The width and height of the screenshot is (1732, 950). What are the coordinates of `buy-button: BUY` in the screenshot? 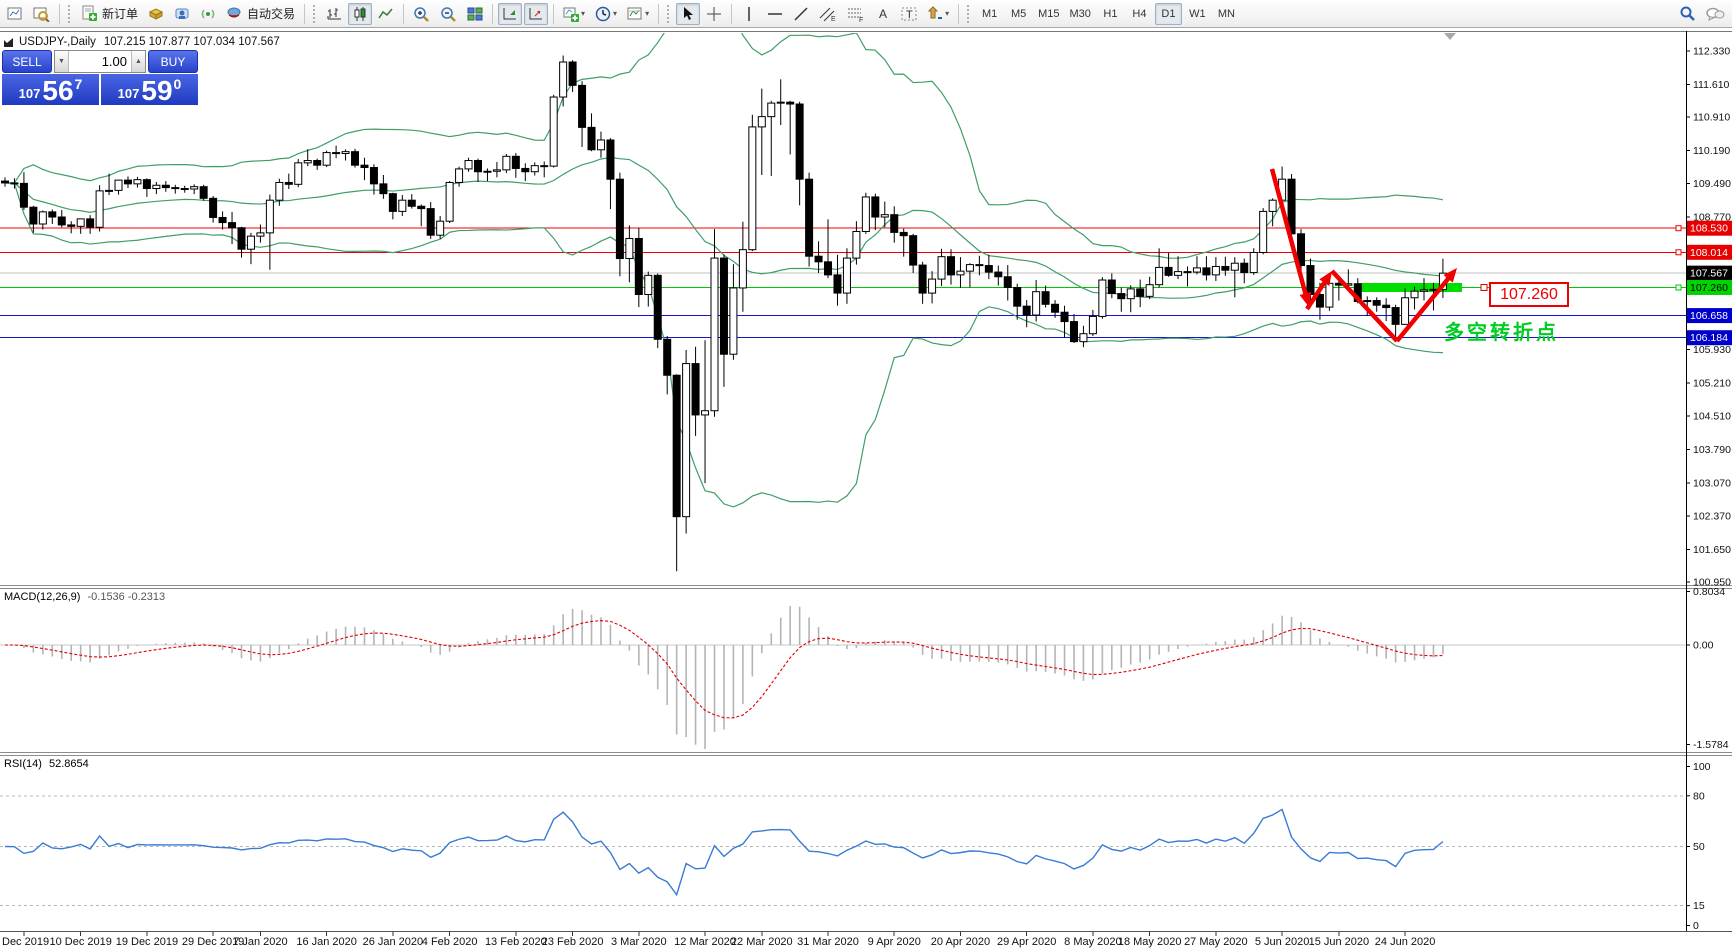 It's located at (173, 61).